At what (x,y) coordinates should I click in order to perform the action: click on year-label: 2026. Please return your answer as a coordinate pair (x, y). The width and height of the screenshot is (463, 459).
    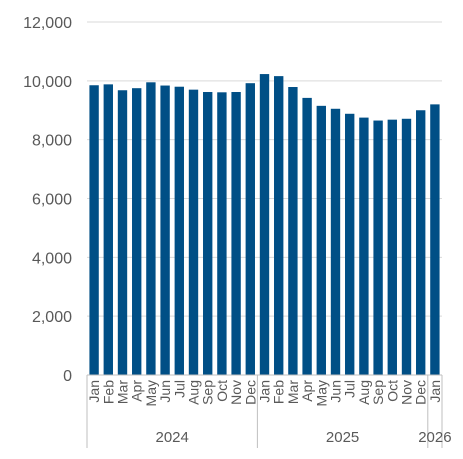
    Looking at the image, I should click on (434, 437).